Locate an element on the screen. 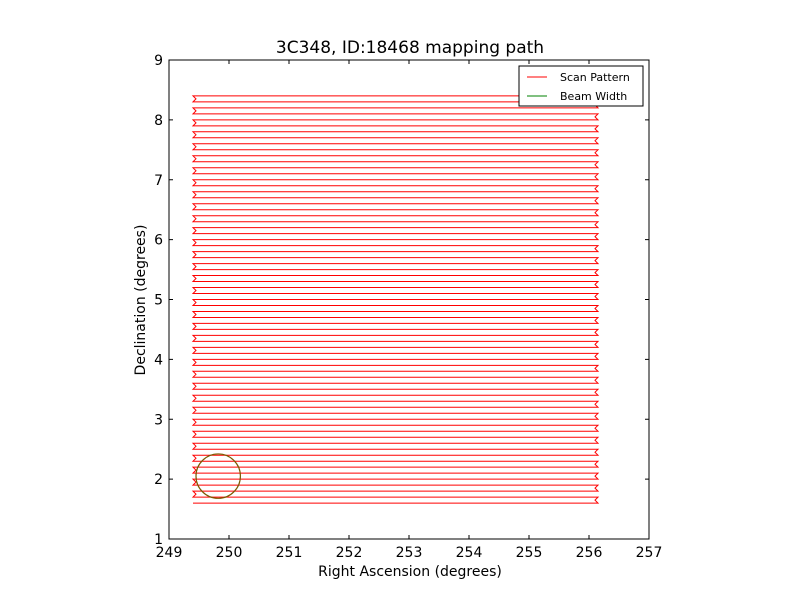  x-tick-label: 251 is located at coordinates (289, 553).